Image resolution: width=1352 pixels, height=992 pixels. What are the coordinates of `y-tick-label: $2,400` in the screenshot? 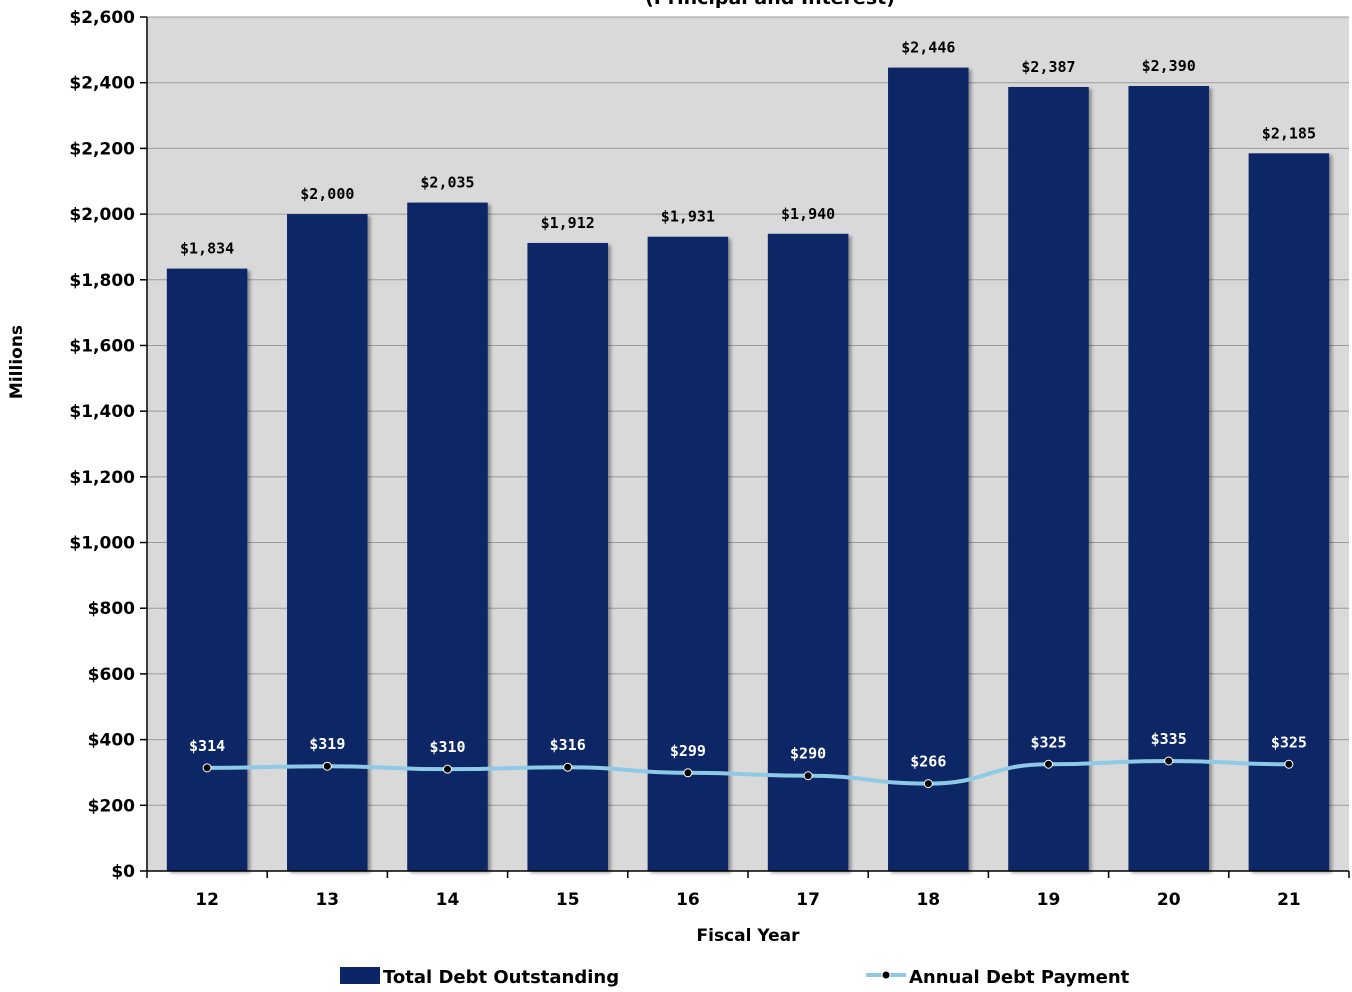 It's located at (102, 84).